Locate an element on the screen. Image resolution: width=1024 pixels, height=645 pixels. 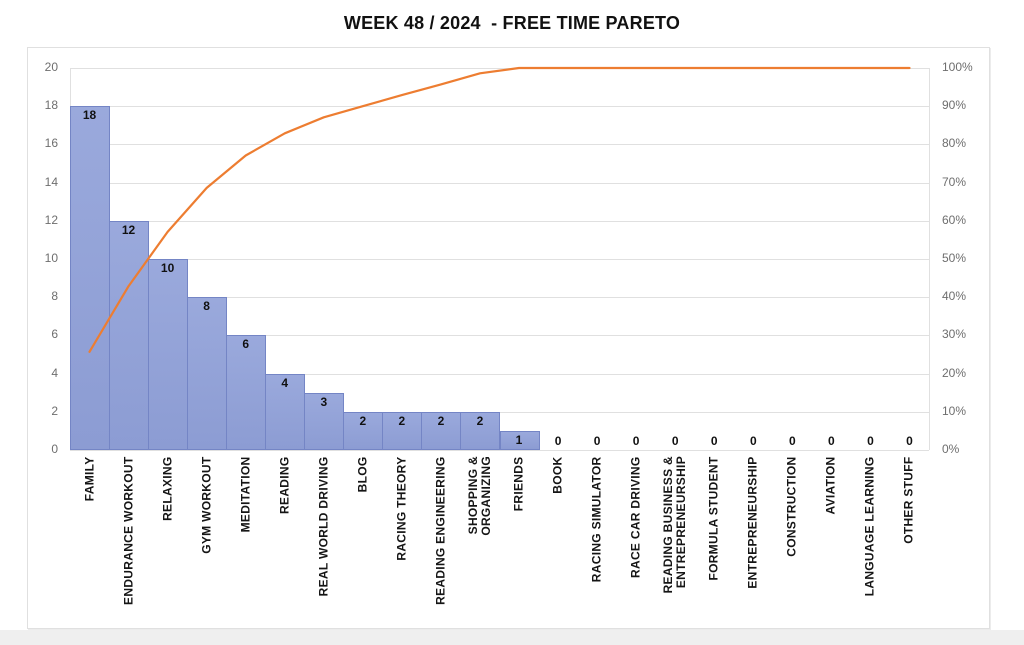
y-axis-tick-label: 18 is located at coordinates (51, 105).